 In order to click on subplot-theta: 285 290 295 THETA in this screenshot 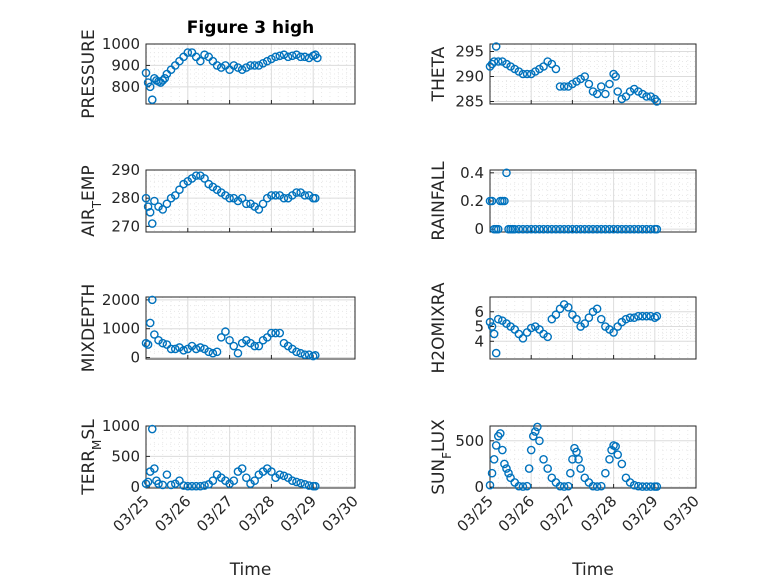, I will do `click(563, 76)`.